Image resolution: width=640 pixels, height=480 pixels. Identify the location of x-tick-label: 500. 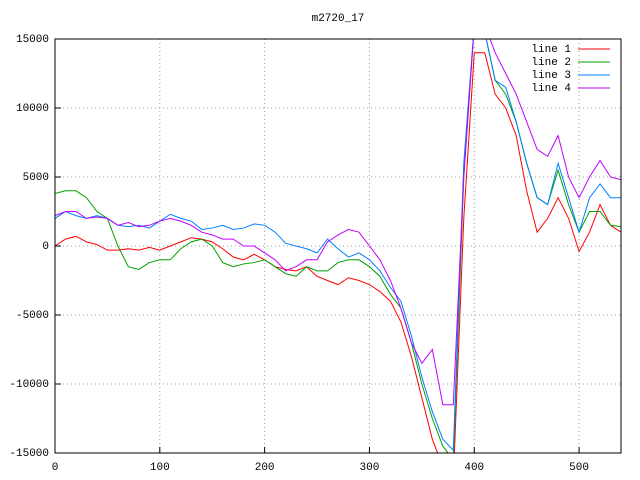
(579, 468).